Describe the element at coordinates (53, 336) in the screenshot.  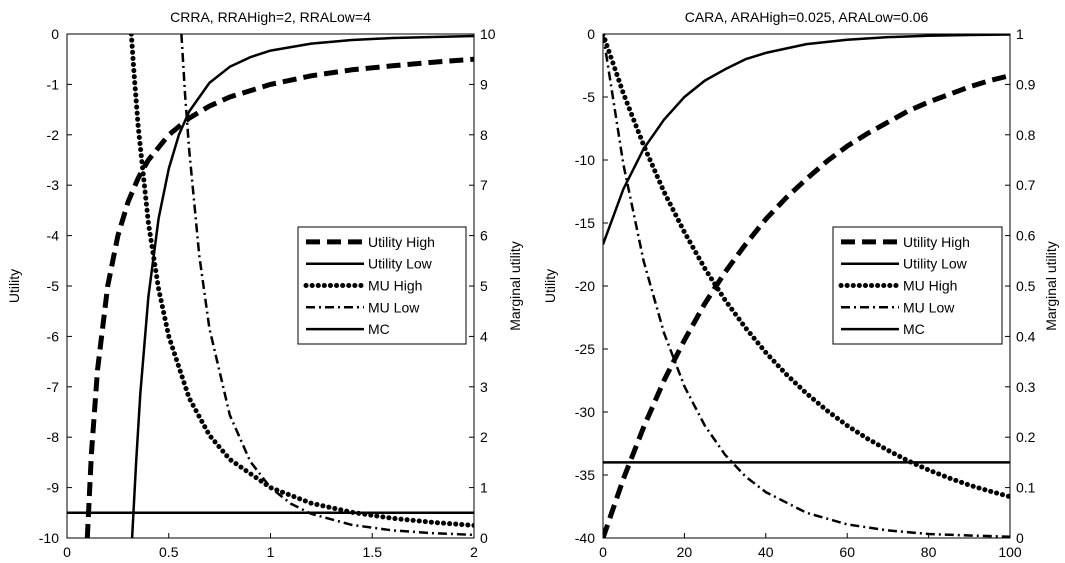
I see `y-tick-label: -6` at that location.